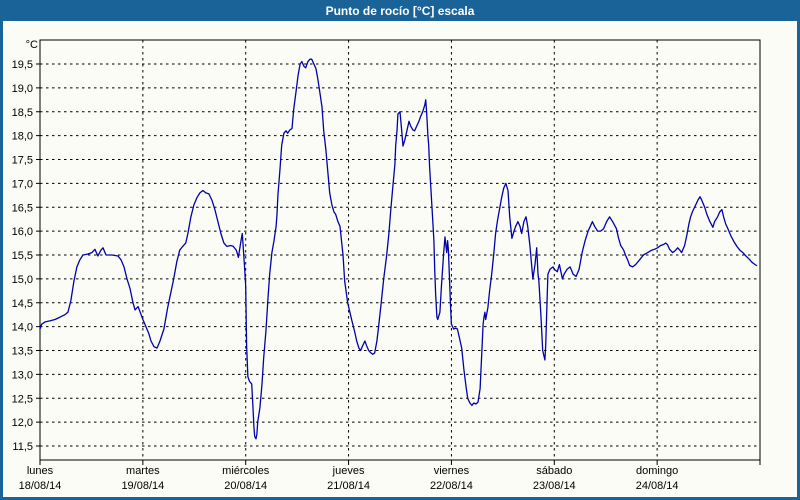  What do you see at coordinates (22, 375) in the screenshot?
I see `y-axis-tick-label: 13,0` at bounding box center [22, 375].